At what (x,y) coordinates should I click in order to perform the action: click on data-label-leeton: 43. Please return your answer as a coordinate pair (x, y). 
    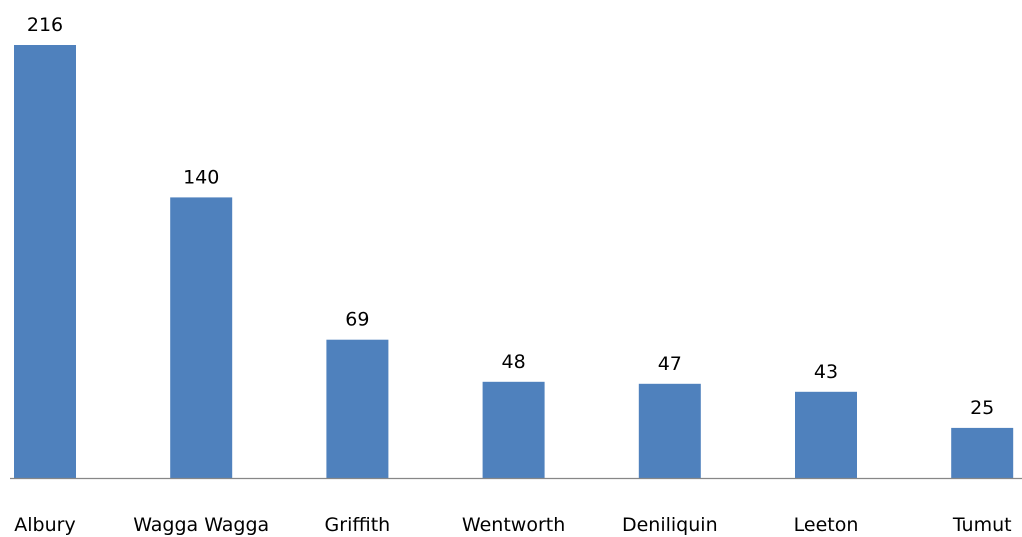
    Looking at the image, I should click on (826, 372).